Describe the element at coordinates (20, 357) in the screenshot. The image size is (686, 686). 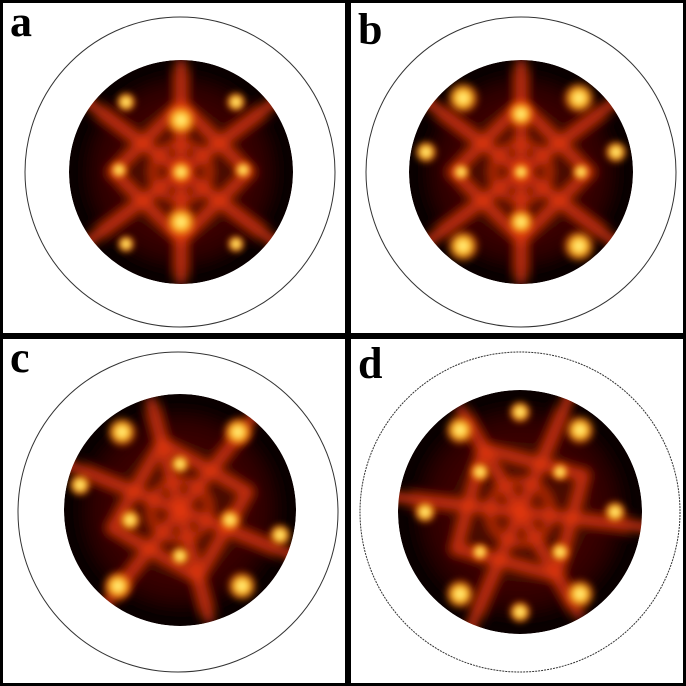
I see `panel-label: c` at that location.